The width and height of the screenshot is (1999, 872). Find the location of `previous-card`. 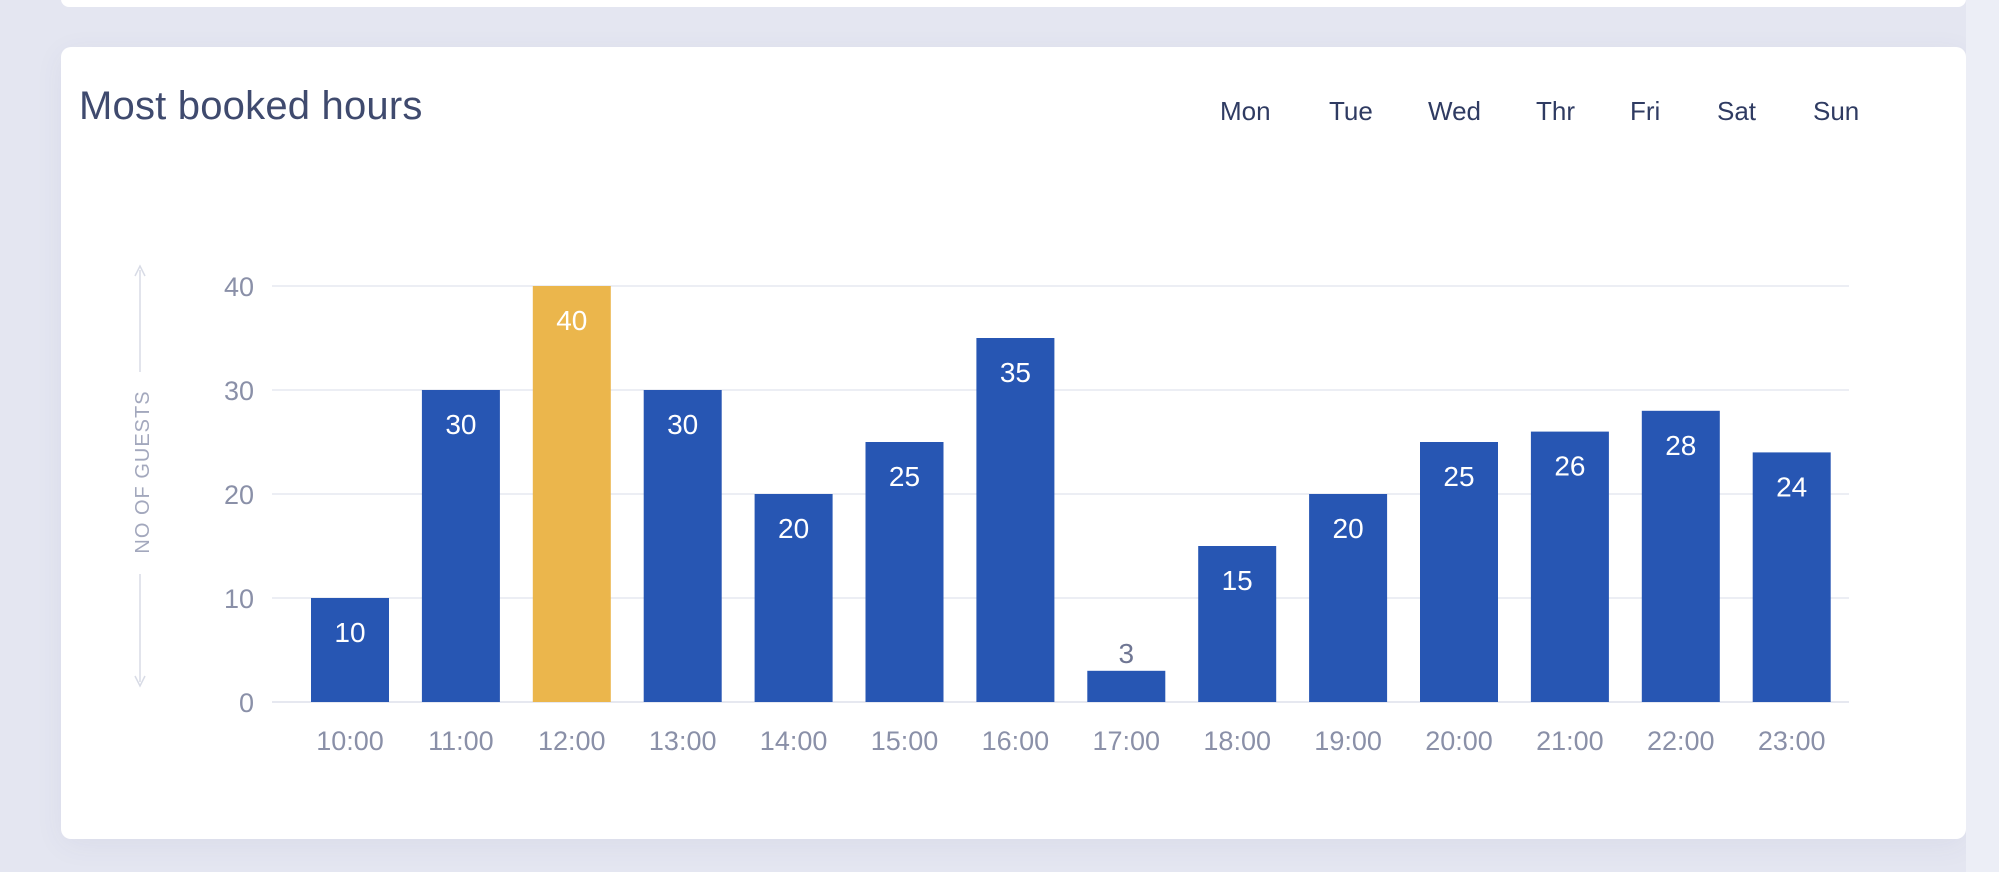

previous-card is located at coordinates (1013, 3).